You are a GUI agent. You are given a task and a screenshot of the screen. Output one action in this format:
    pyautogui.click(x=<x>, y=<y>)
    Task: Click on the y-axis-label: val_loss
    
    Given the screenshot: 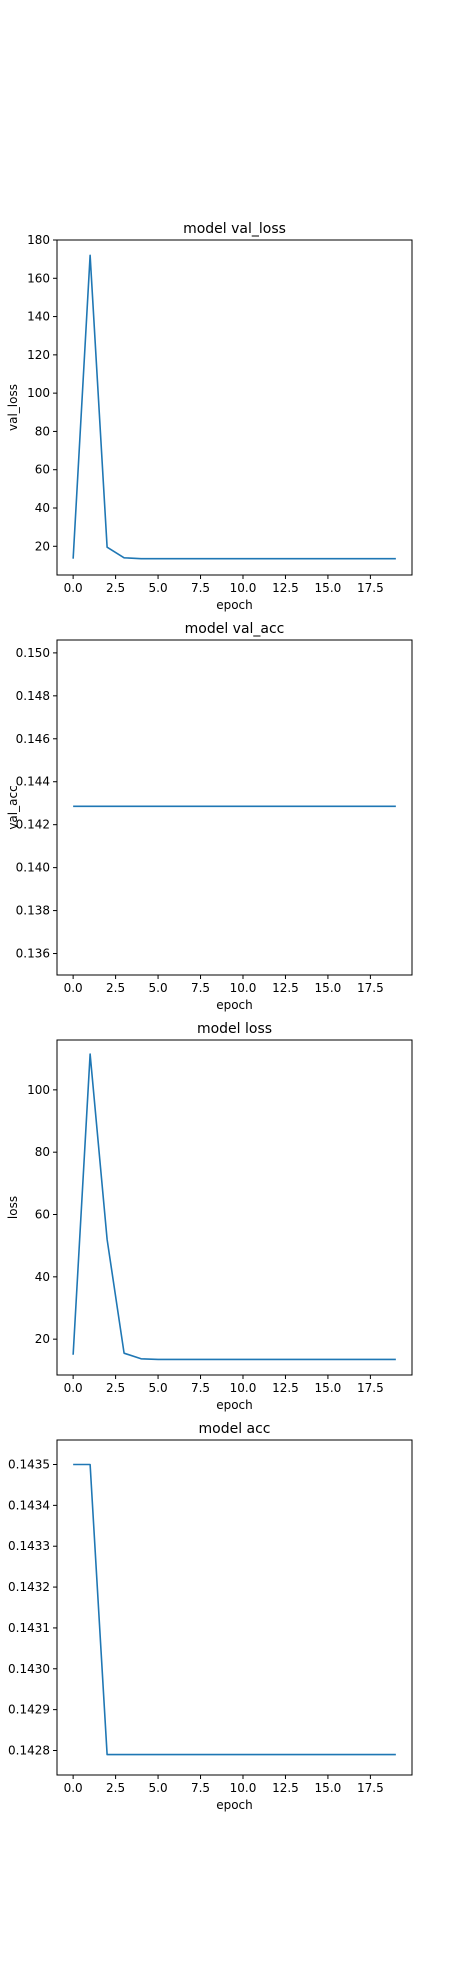 What is the action you would take?
    pyautogui.click(x=13, y=407)
    